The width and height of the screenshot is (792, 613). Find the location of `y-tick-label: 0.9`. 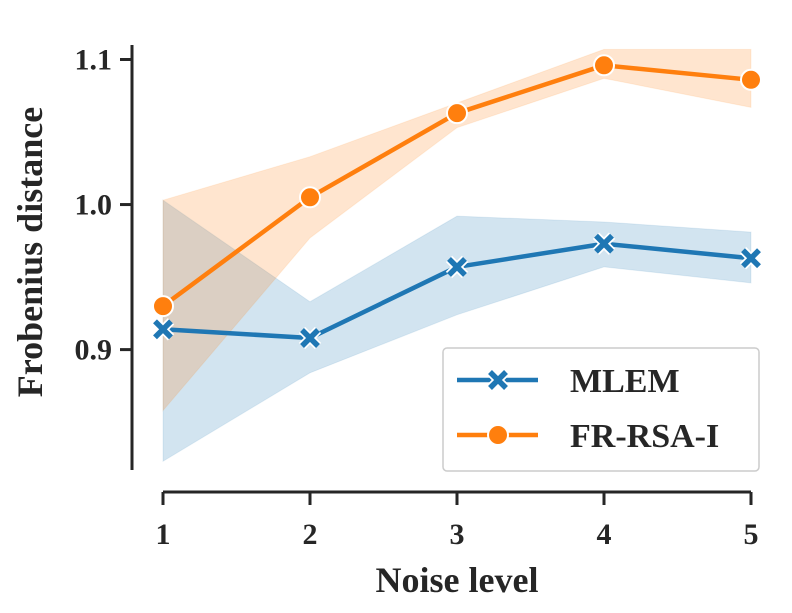

y-tick-label: 0.9 is located at coordinates (94, 350).